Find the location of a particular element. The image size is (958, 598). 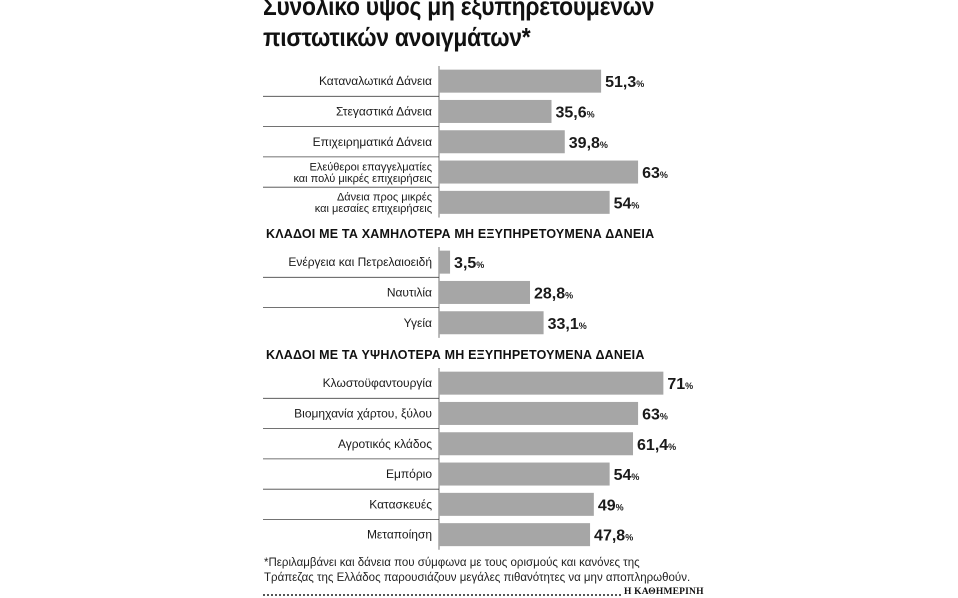

category-label: Στεγαστικά Δάνεια is located at coordinates (384, 111).